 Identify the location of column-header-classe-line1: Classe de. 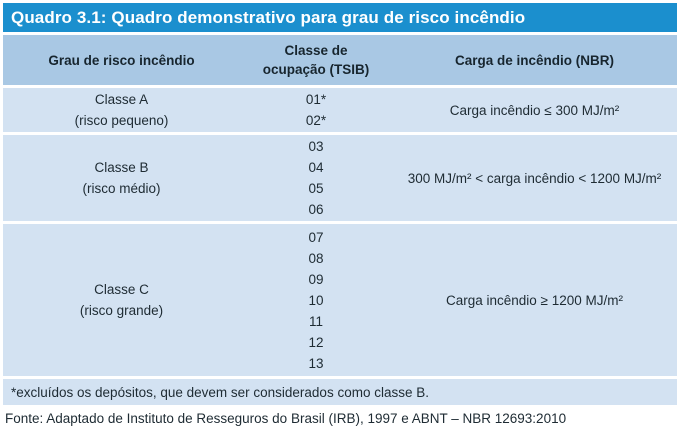
(316, 50).